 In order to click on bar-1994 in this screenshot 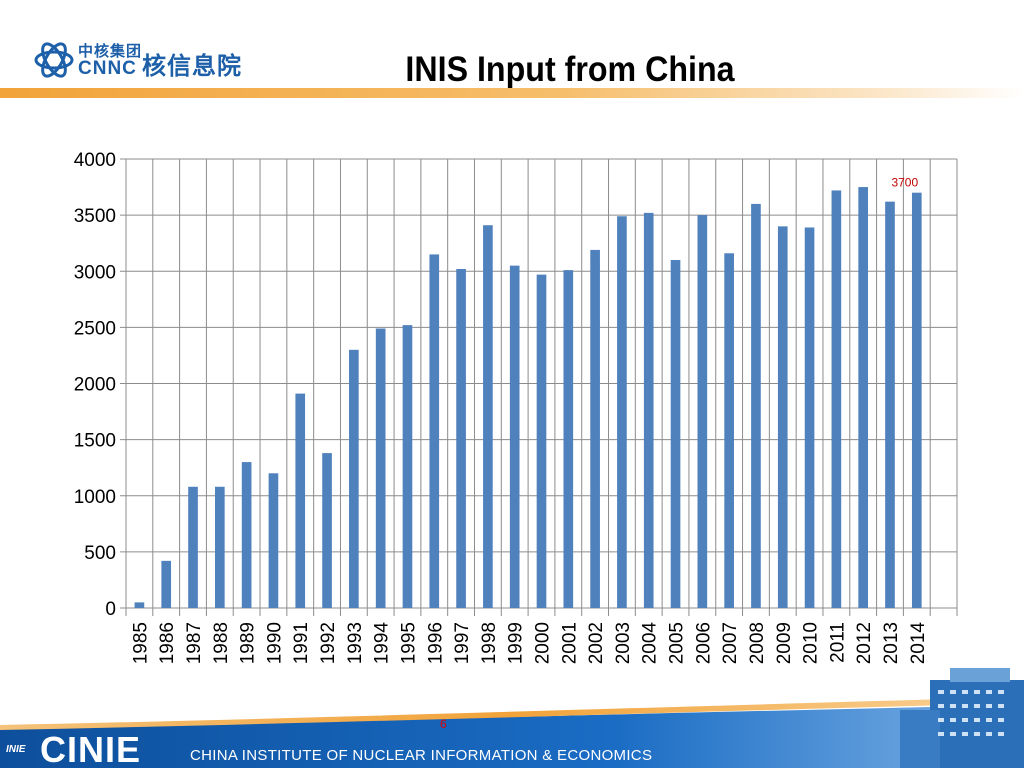, I will do `click(380, 468)`.